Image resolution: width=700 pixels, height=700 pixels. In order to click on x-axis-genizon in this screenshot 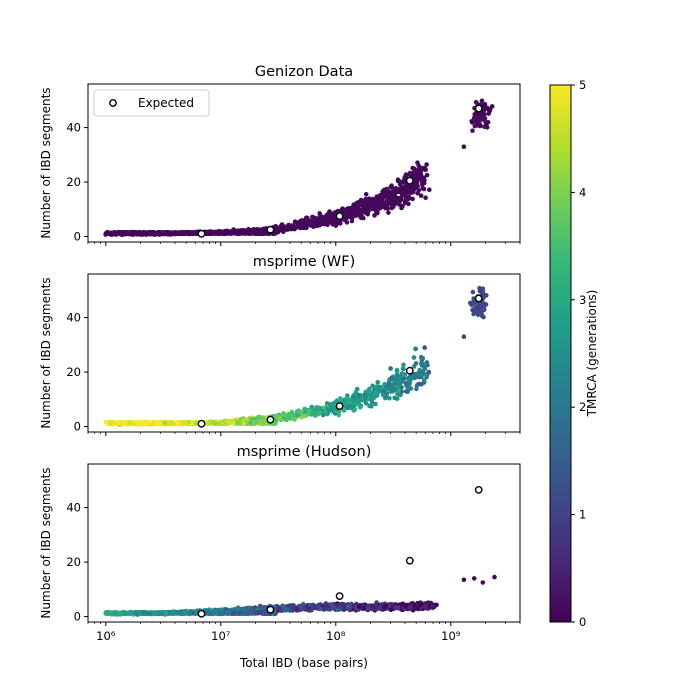, I will do `click(304, 244)`.